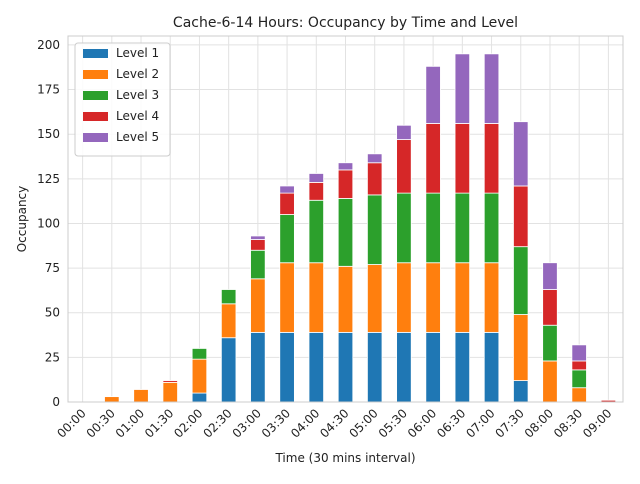 This screenshot has height=484, width=640. Describe the element at coordinates (276, 423) in the screenshot. I see `x-tick-label: 03:30` at that location.